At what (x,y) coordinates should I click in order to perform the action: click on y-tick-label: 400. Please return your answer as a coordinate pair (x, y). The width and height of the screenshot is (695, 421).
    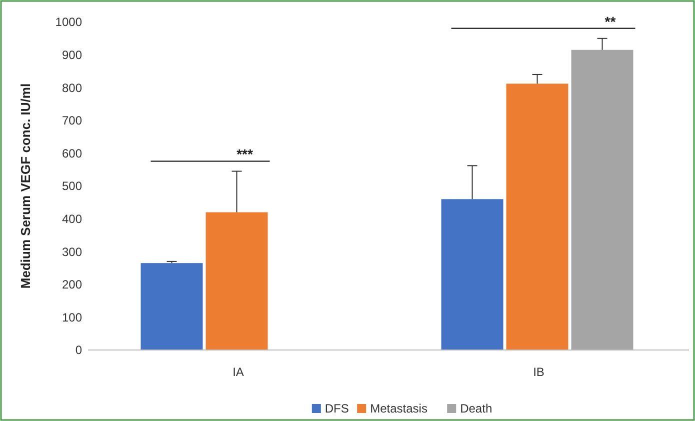
    Looking at the image, I should click on (72, 219).